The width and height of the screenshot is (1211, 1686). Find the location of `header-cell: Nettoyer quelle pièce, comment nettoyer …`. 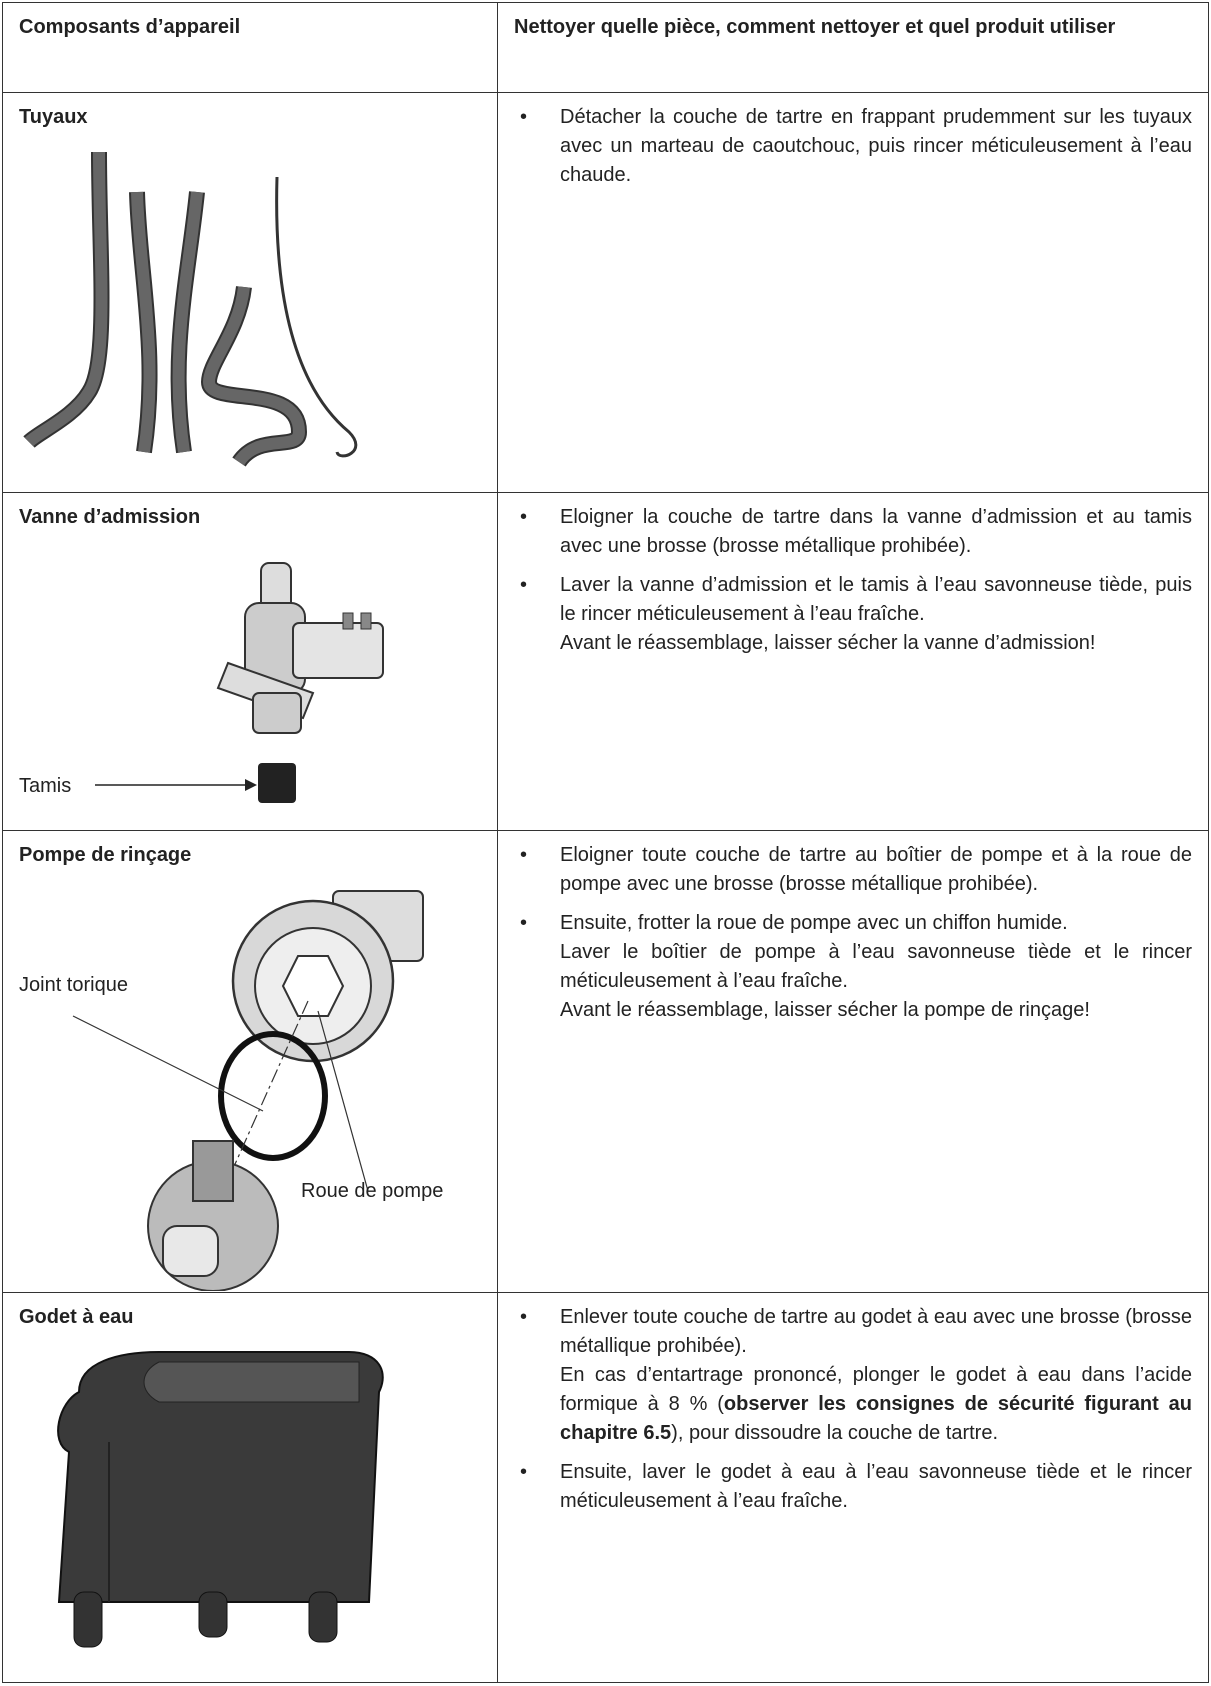

header-cell: Nettoyer quelle pièce, comment nettoyer … is located at coordinates (853, 47).